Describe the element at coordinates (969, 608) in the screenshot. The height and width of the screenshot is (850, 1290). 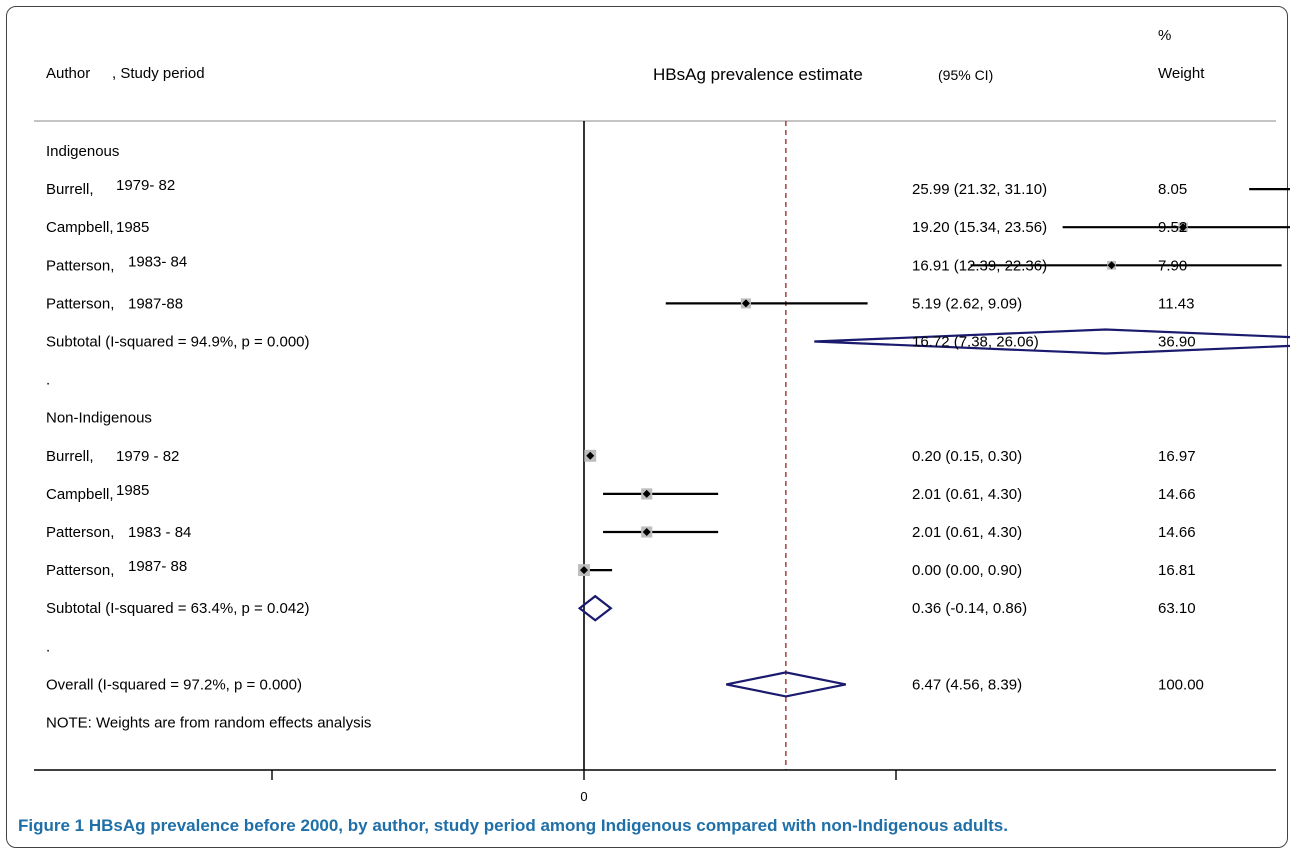
I see `ci-text: 0.36 (-0.14, 0.86)` at that location.